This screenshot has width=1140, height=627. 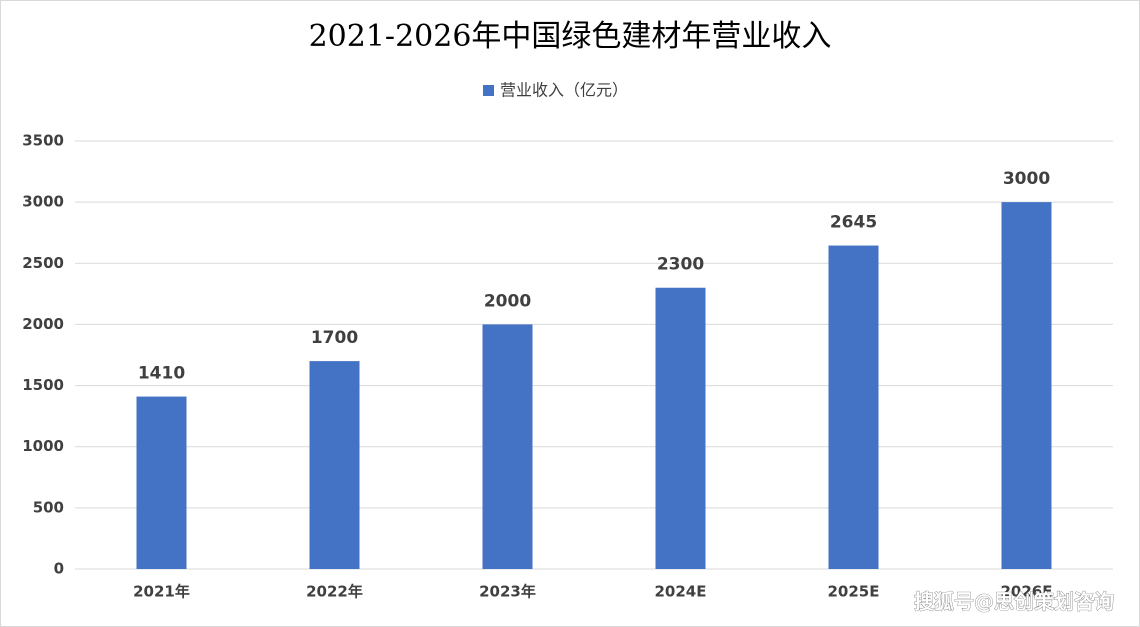 I want to click on watermark: 搜狐号@思创策划咨询, so click(x=1014, y=602).